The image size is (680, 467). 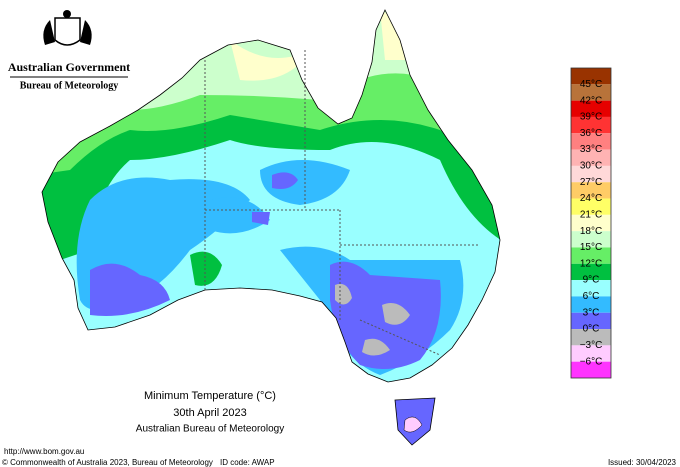 What do you see at coordinates (591, 312) in the screenshot?
I see `legend-label: 3°C` at bounding box center [591, 312].